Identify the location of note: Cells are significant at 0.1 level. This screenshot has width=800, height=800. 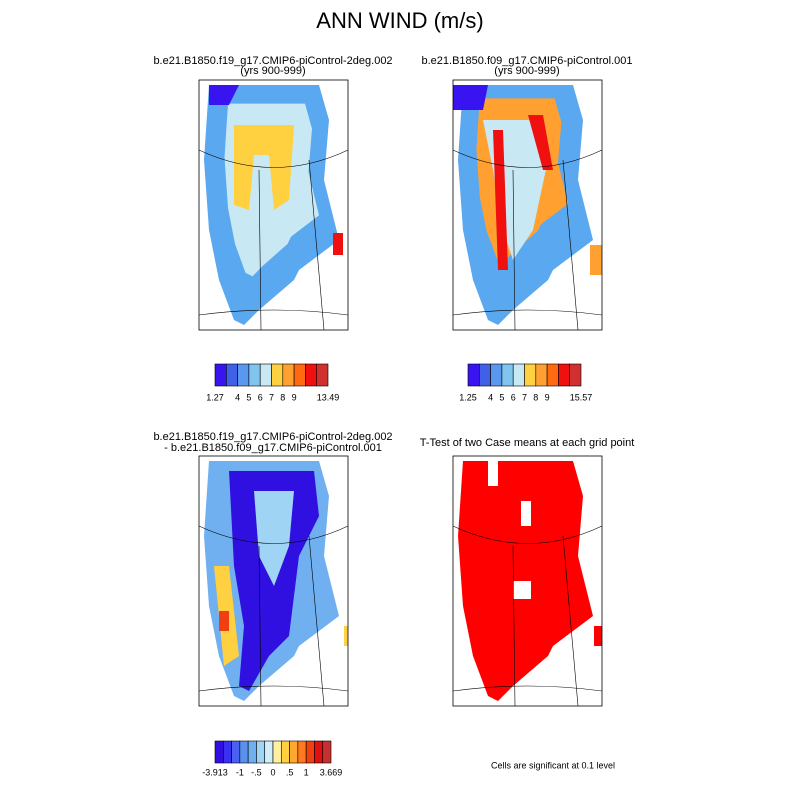
(553, 765).